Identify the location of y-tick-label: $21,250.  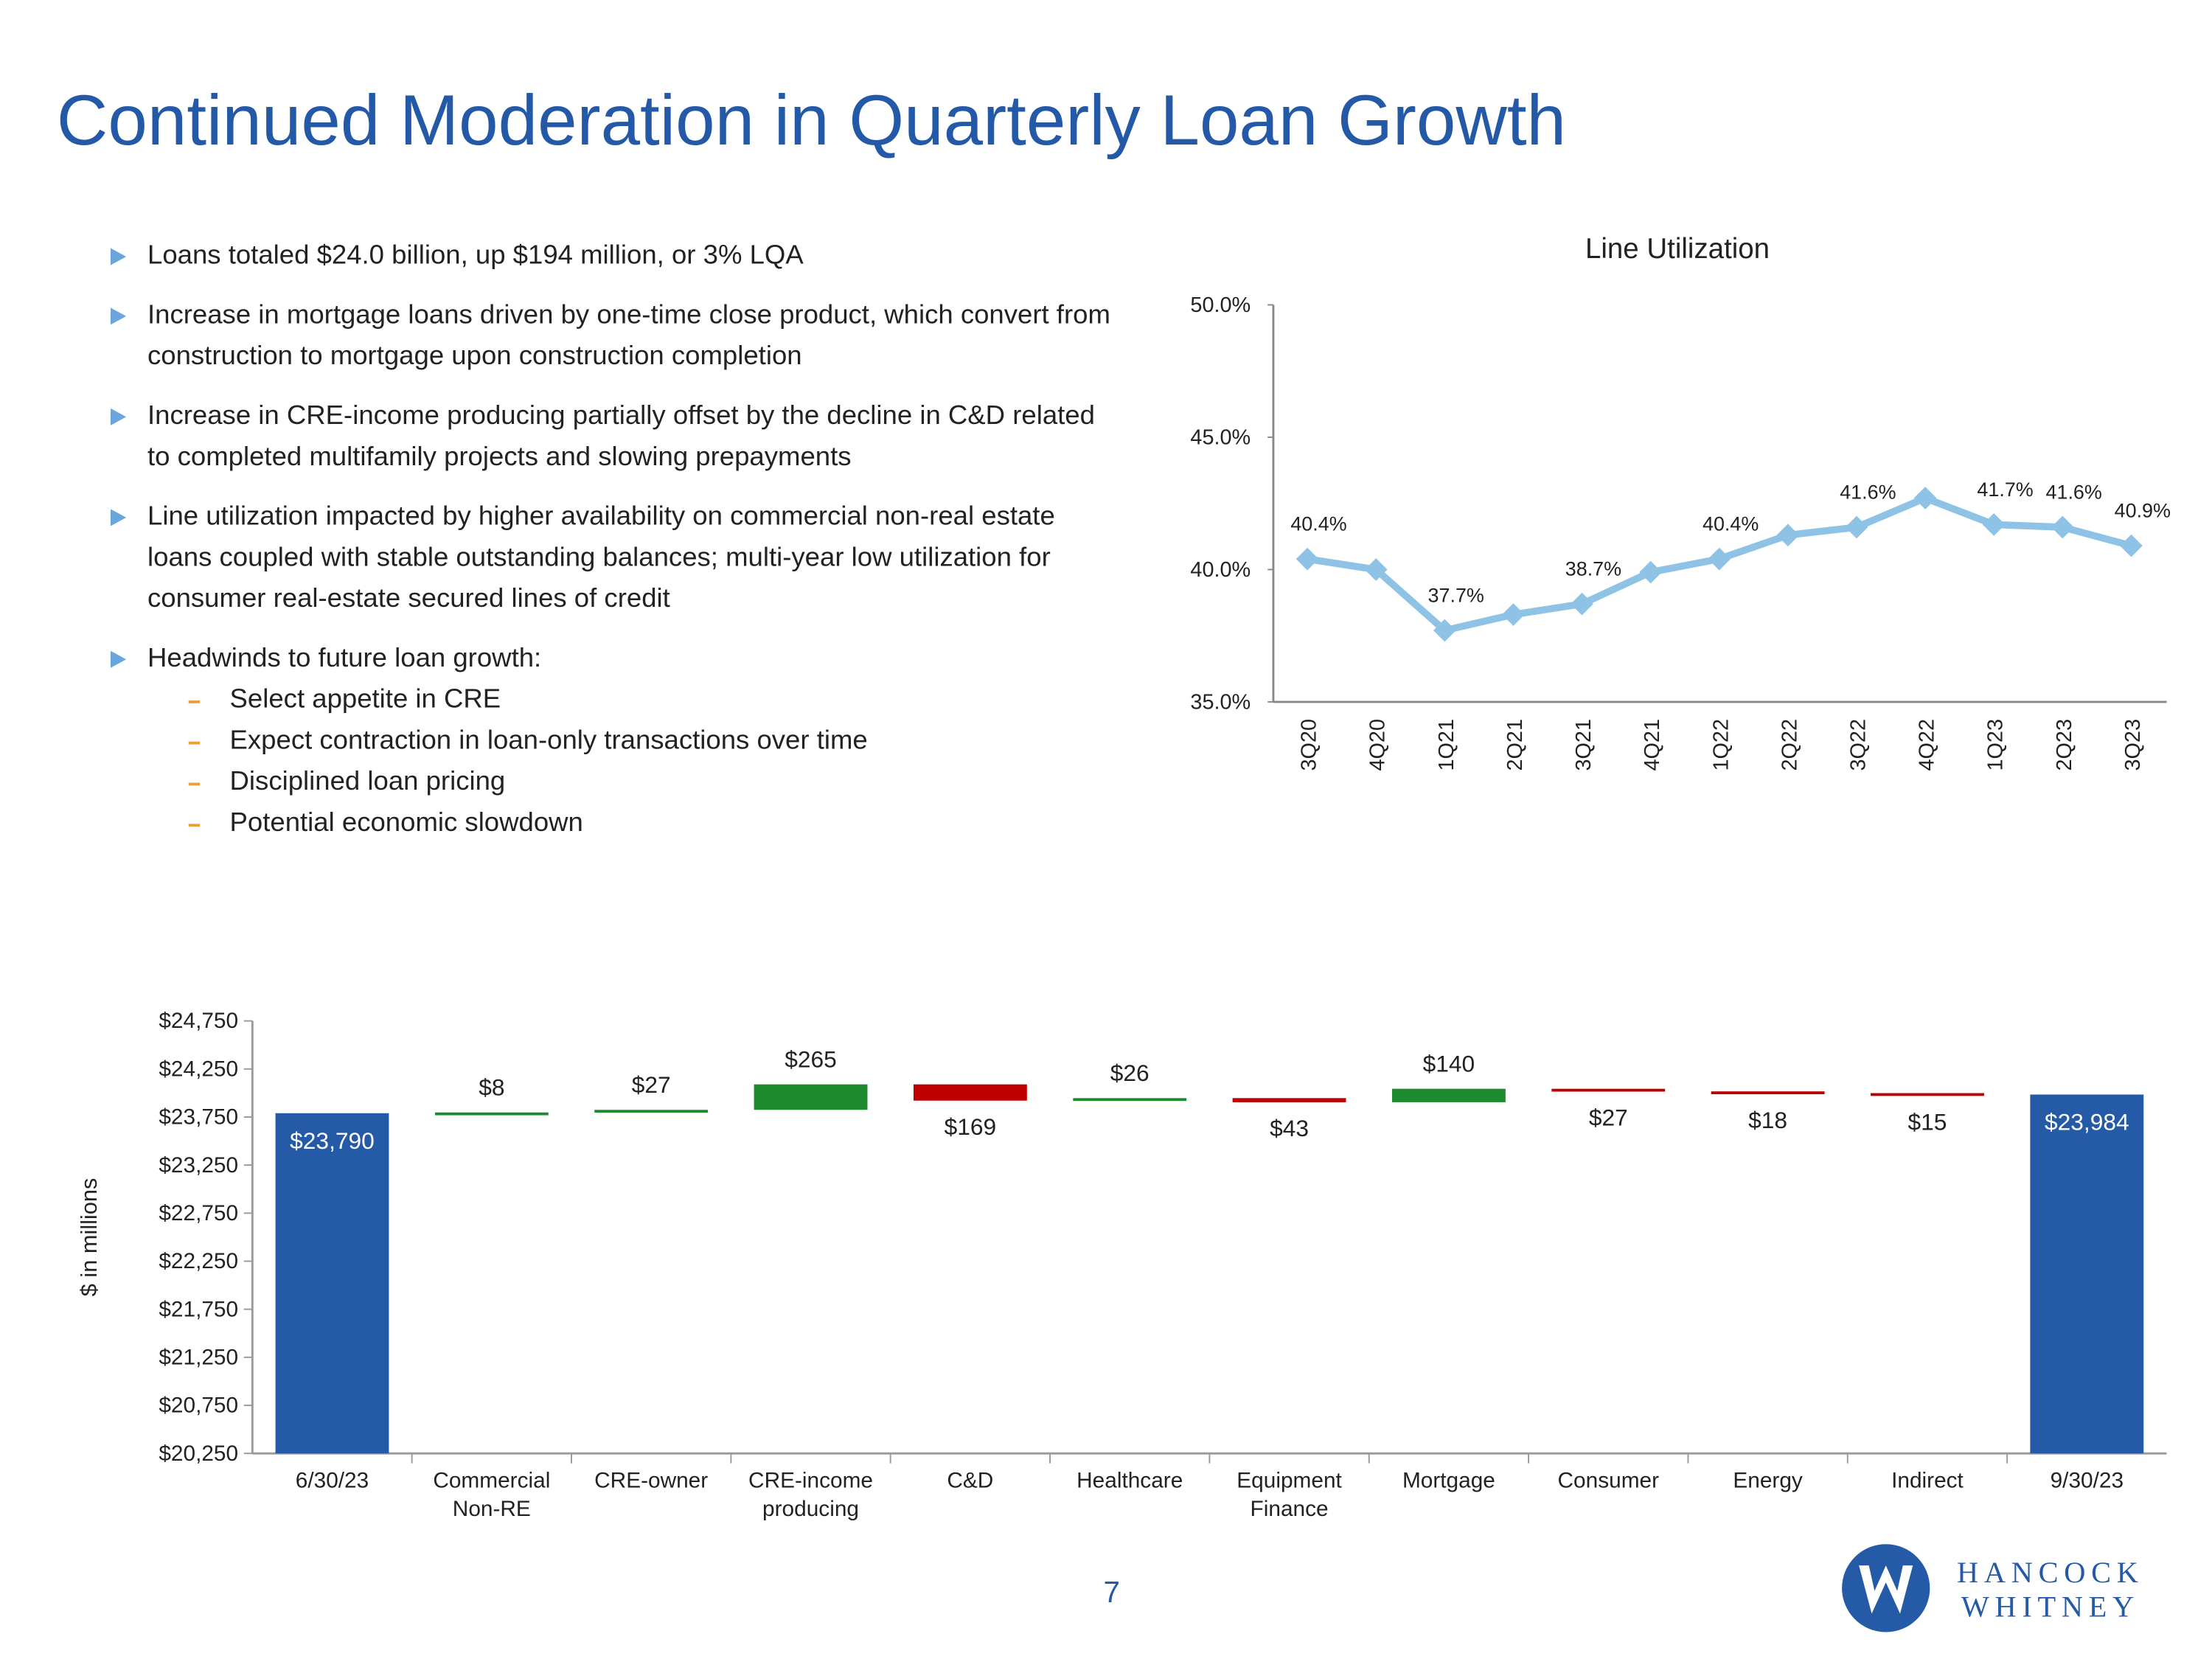
(198, 1357).